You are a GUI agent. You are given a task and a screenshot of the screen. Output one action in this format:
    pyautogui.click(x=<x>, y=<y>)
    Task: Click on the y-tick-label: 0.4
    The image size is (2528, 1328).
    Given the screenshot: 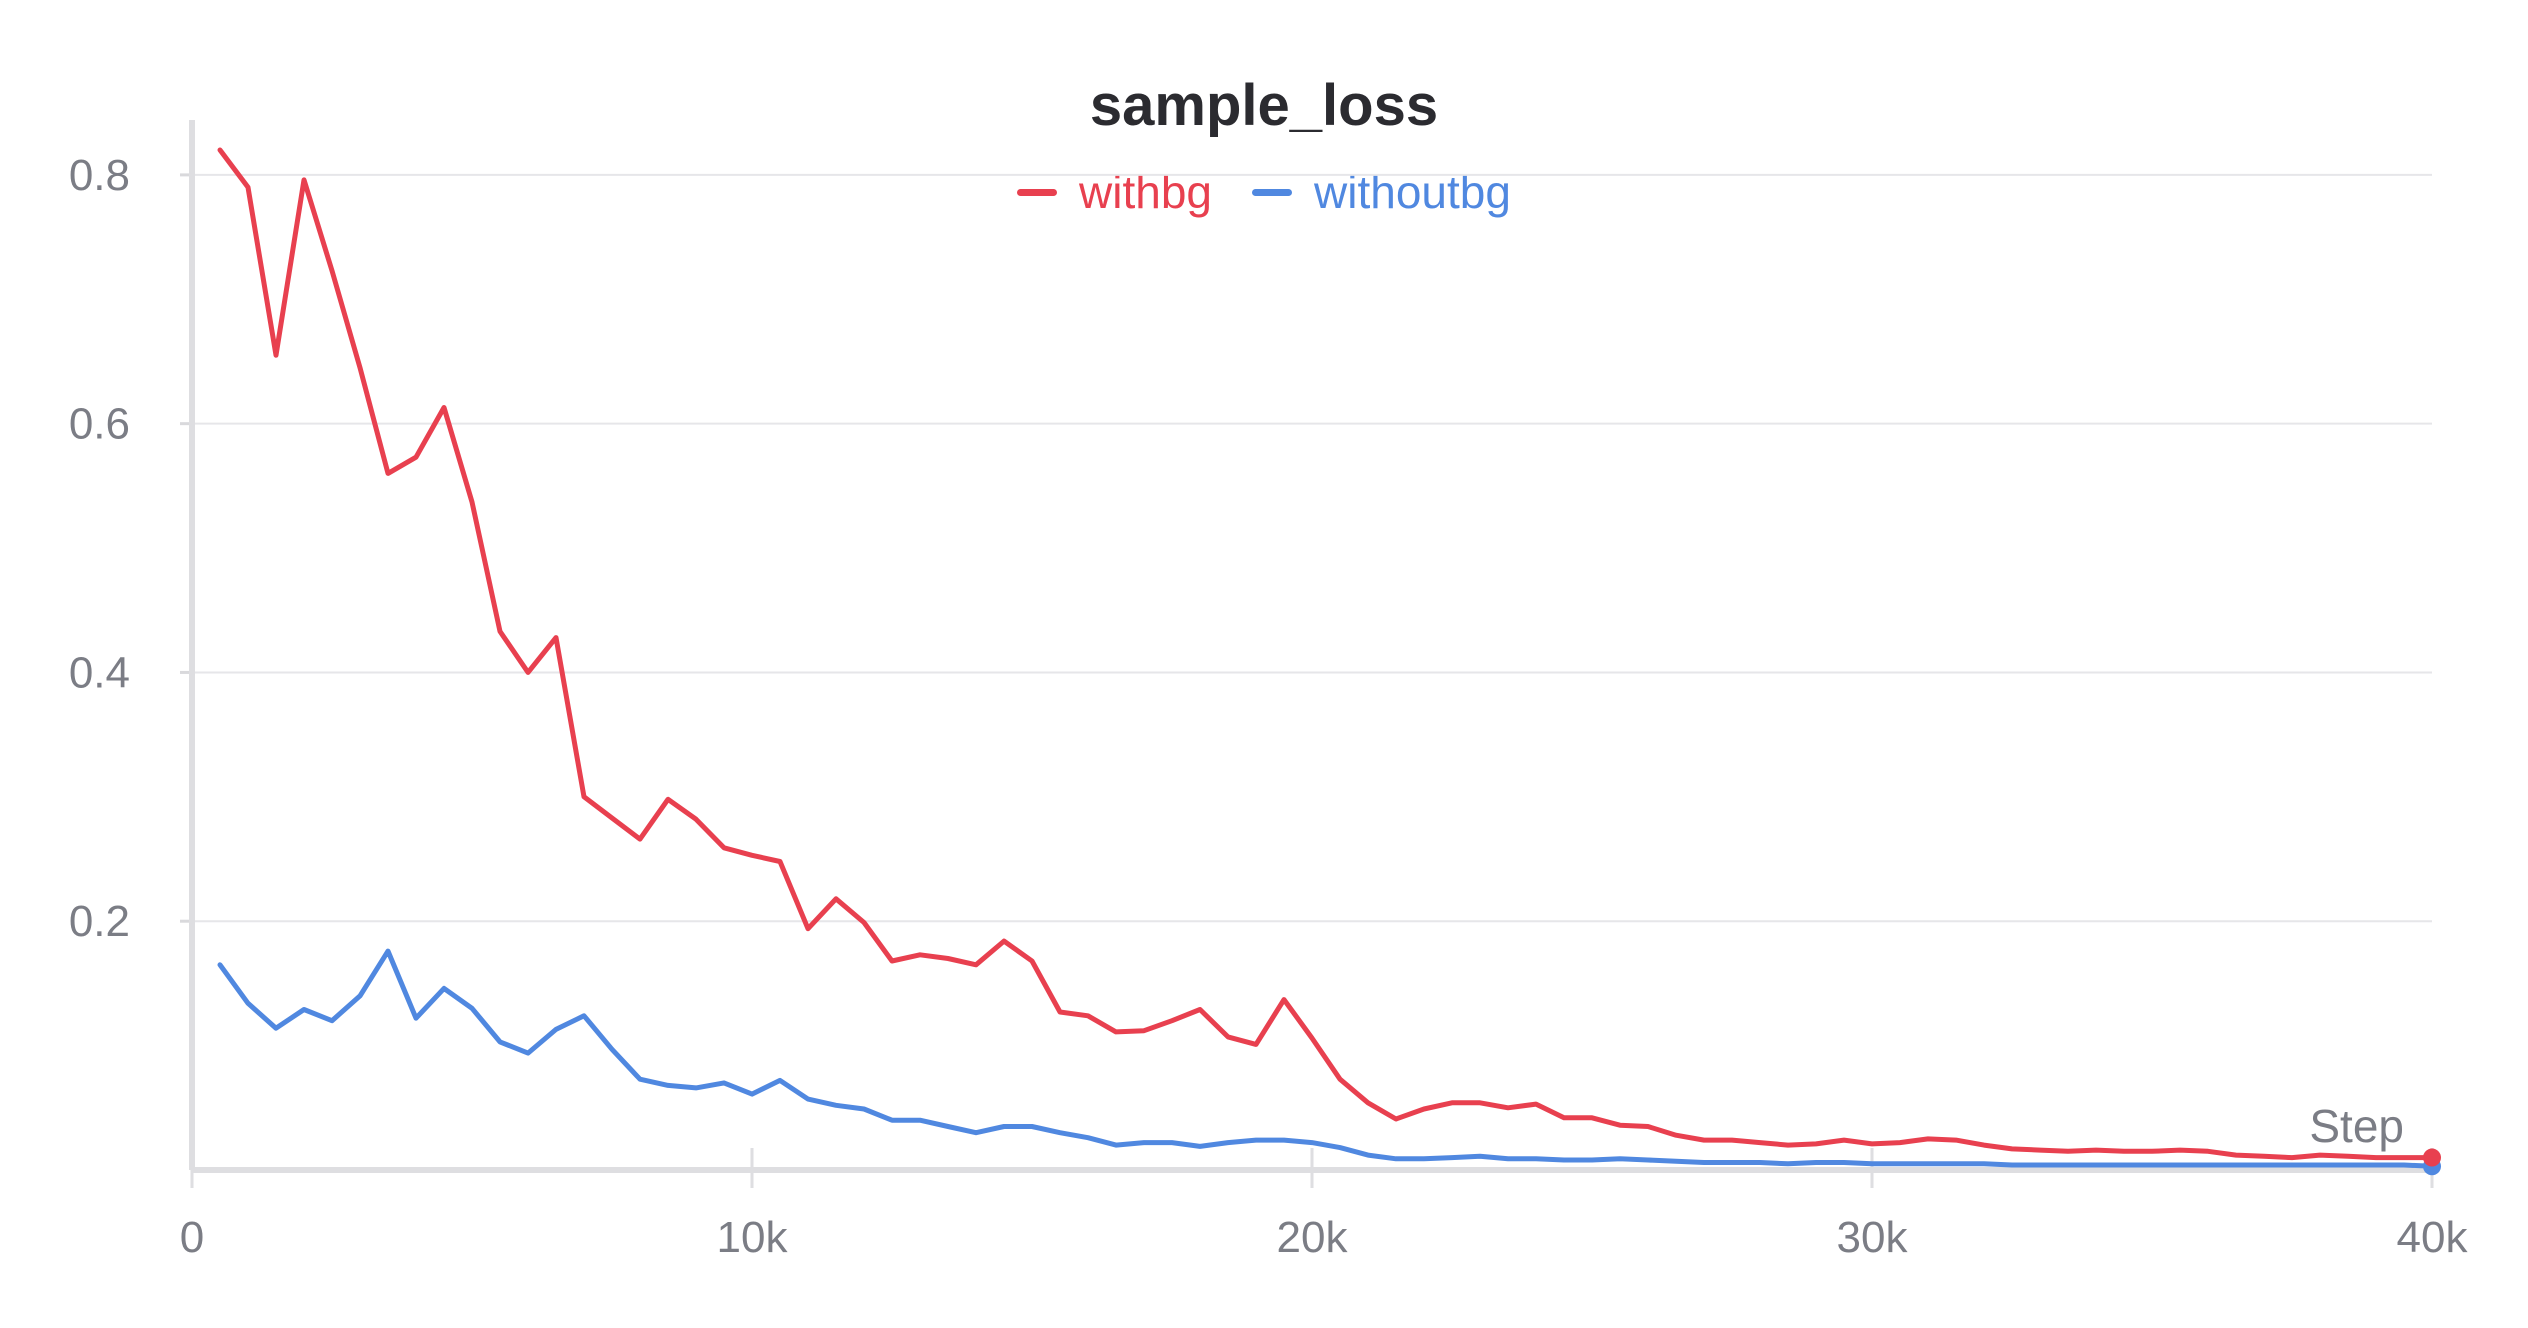 What is the action you would take?
    pyautogui.click(x=99, y=672)
    